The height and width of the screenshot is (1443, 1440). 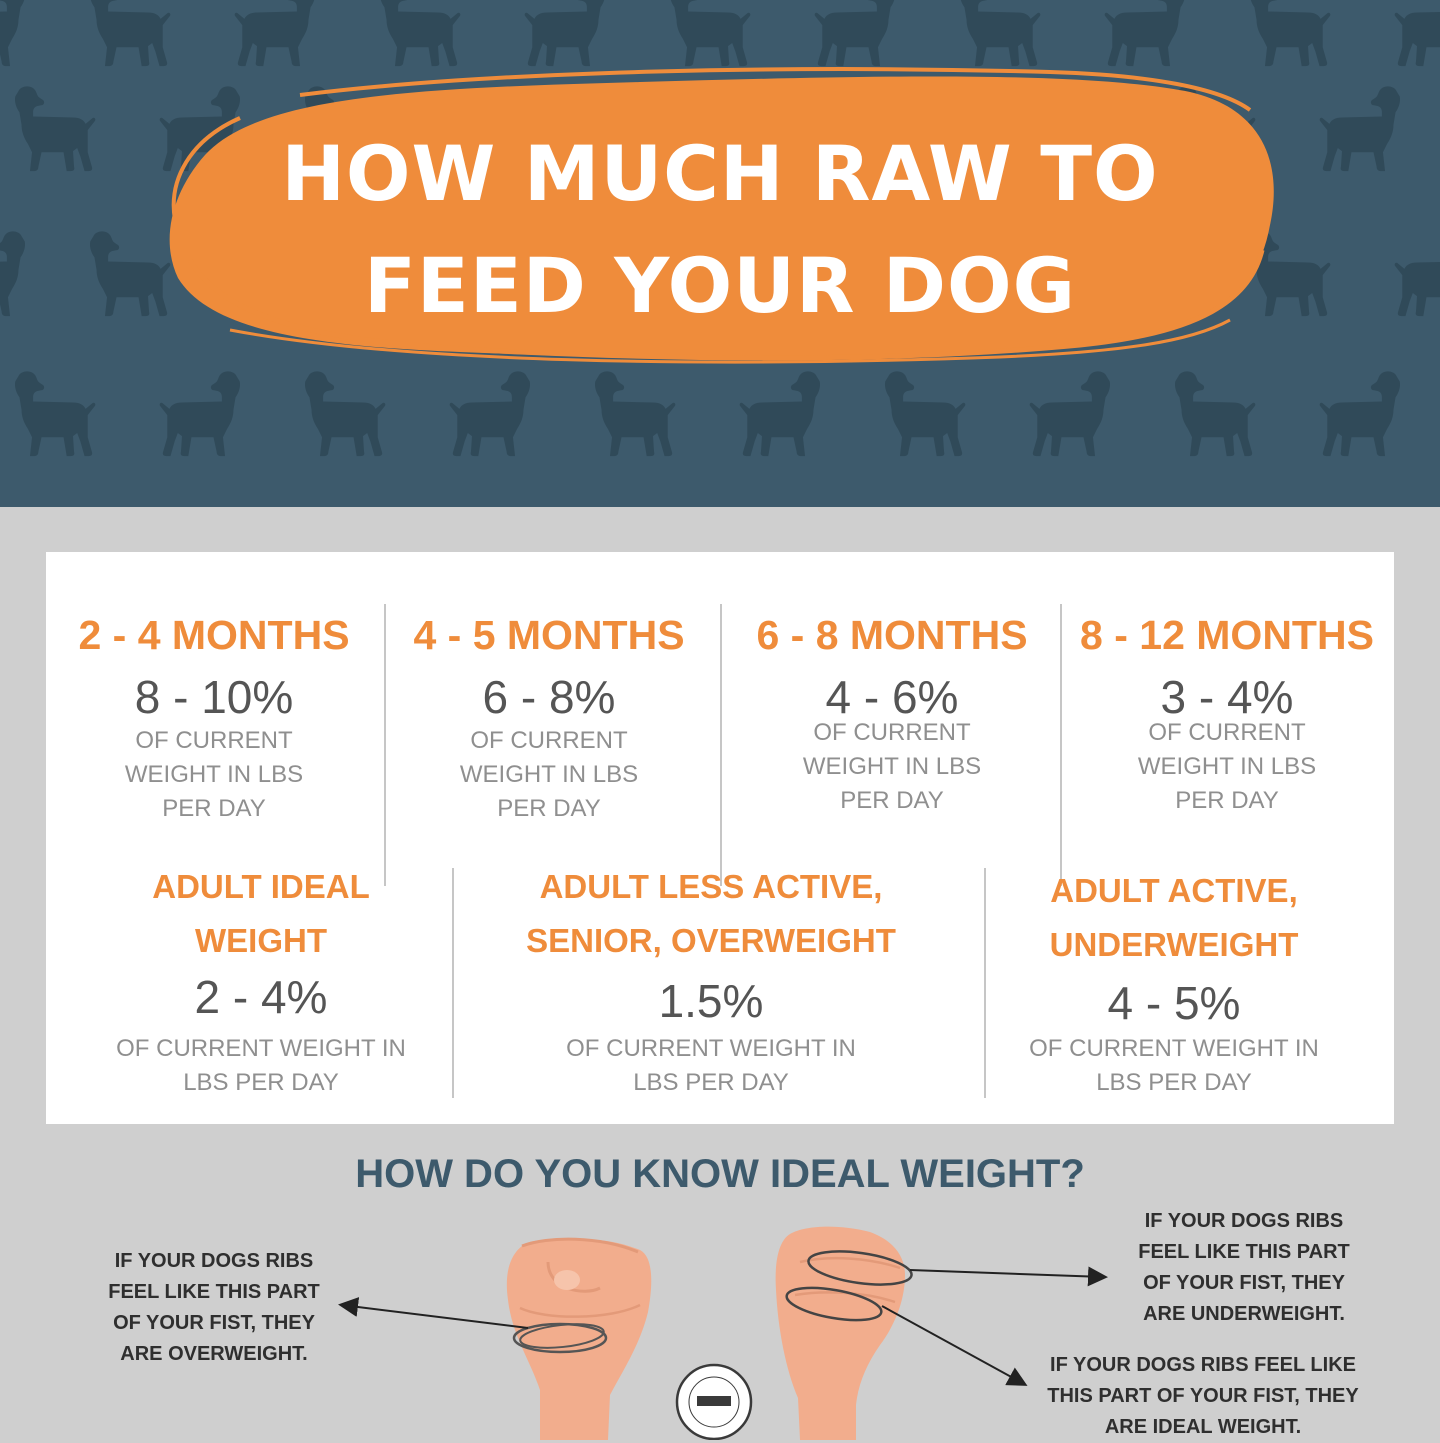 I want to click on title-line-1: HOW MUCH RAW TO, so click(x=720, y=173).